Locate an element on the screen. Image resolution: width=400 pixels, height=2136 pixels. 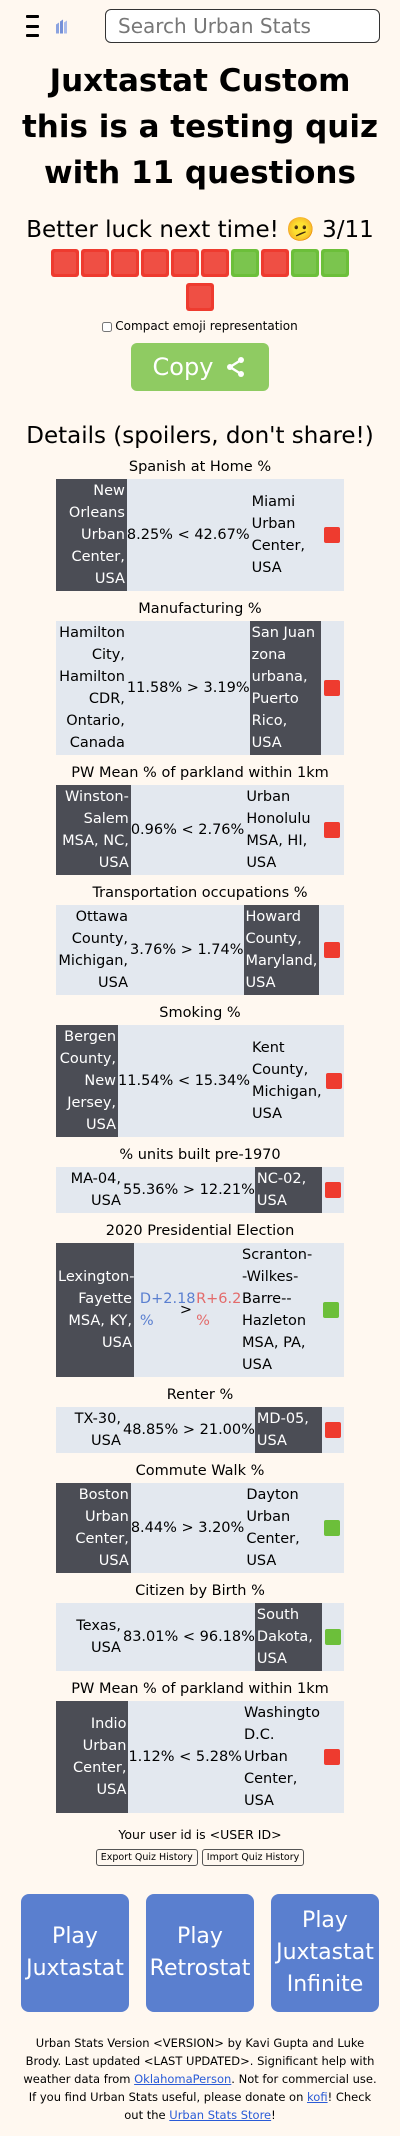
right-region: Urban Honolulu MSA, HI, USA is located at coordinates (282, 830).